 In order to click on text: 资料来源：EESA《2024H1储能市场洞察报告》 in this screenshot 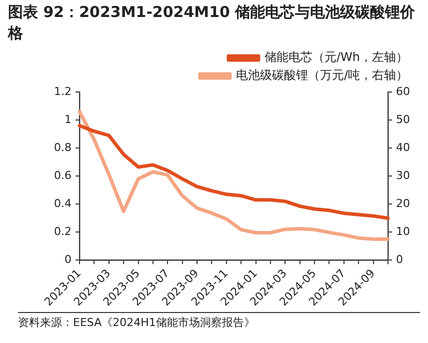, I will do `click(219, 321)`.